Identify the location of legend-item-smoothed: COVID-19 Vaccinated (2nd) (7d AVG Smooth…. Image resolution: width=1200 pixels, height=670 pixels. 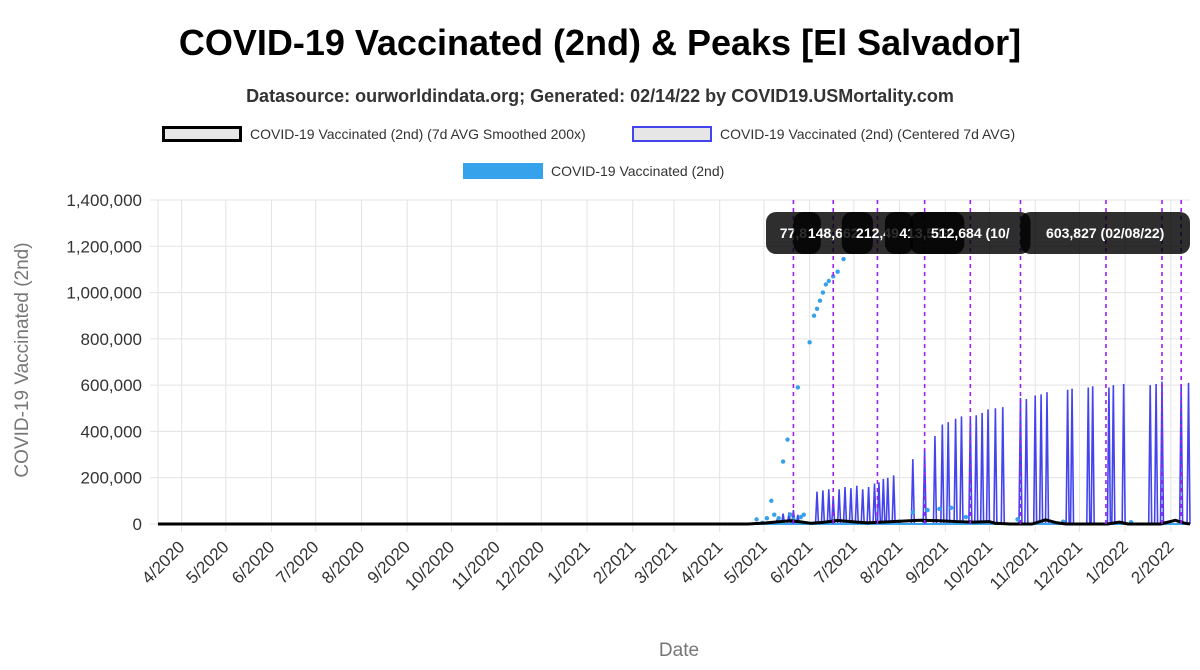
(374, 134).